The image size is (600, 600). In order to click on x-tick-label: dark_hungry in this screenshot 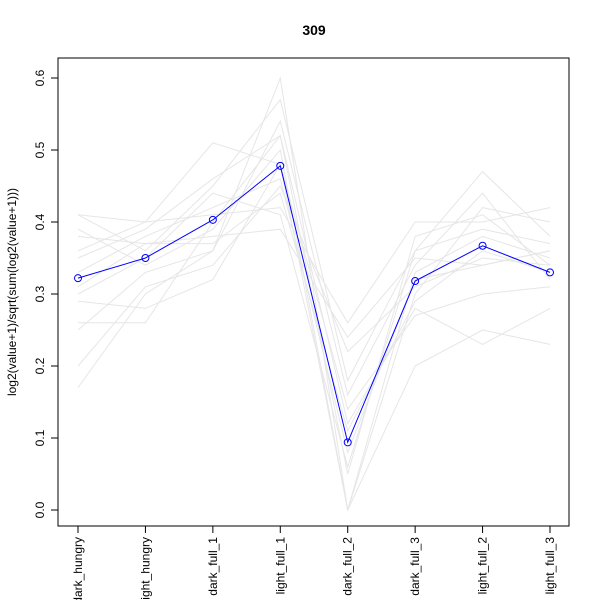, I will do `click(78, 568)`.